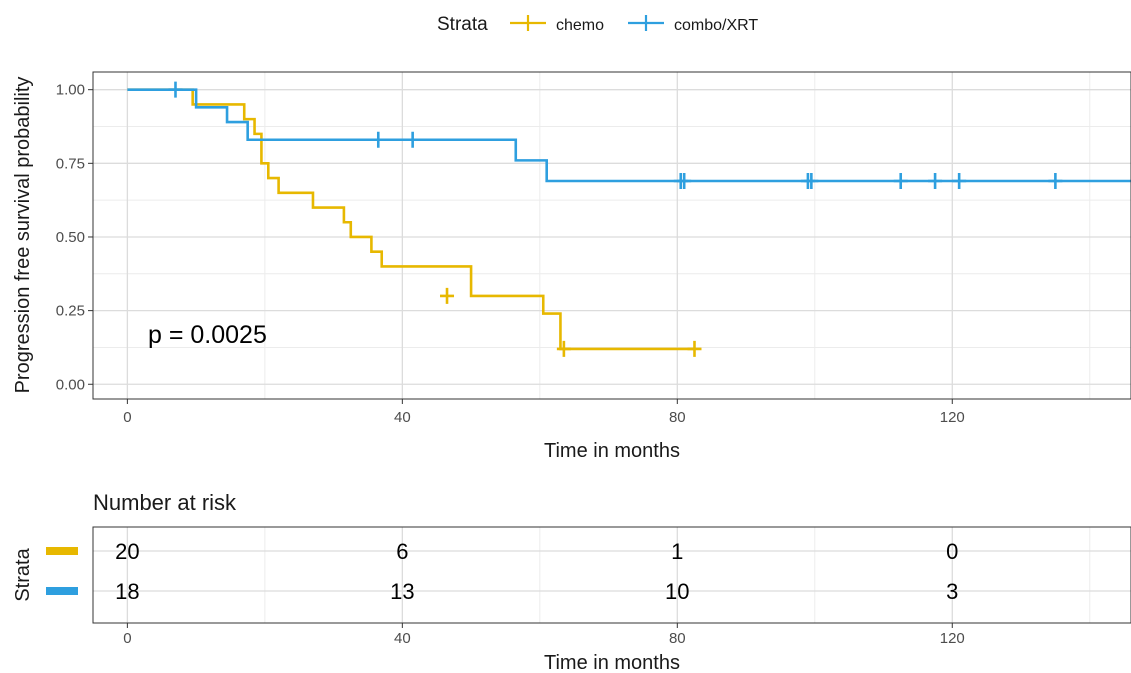 Image resolution: width=1131 pixels, height=673 pixels. What do you see at coordinates (402, 638) in the screenshot?
I see `risk-x-tick-label: 40` at bounding box center [402, 638].